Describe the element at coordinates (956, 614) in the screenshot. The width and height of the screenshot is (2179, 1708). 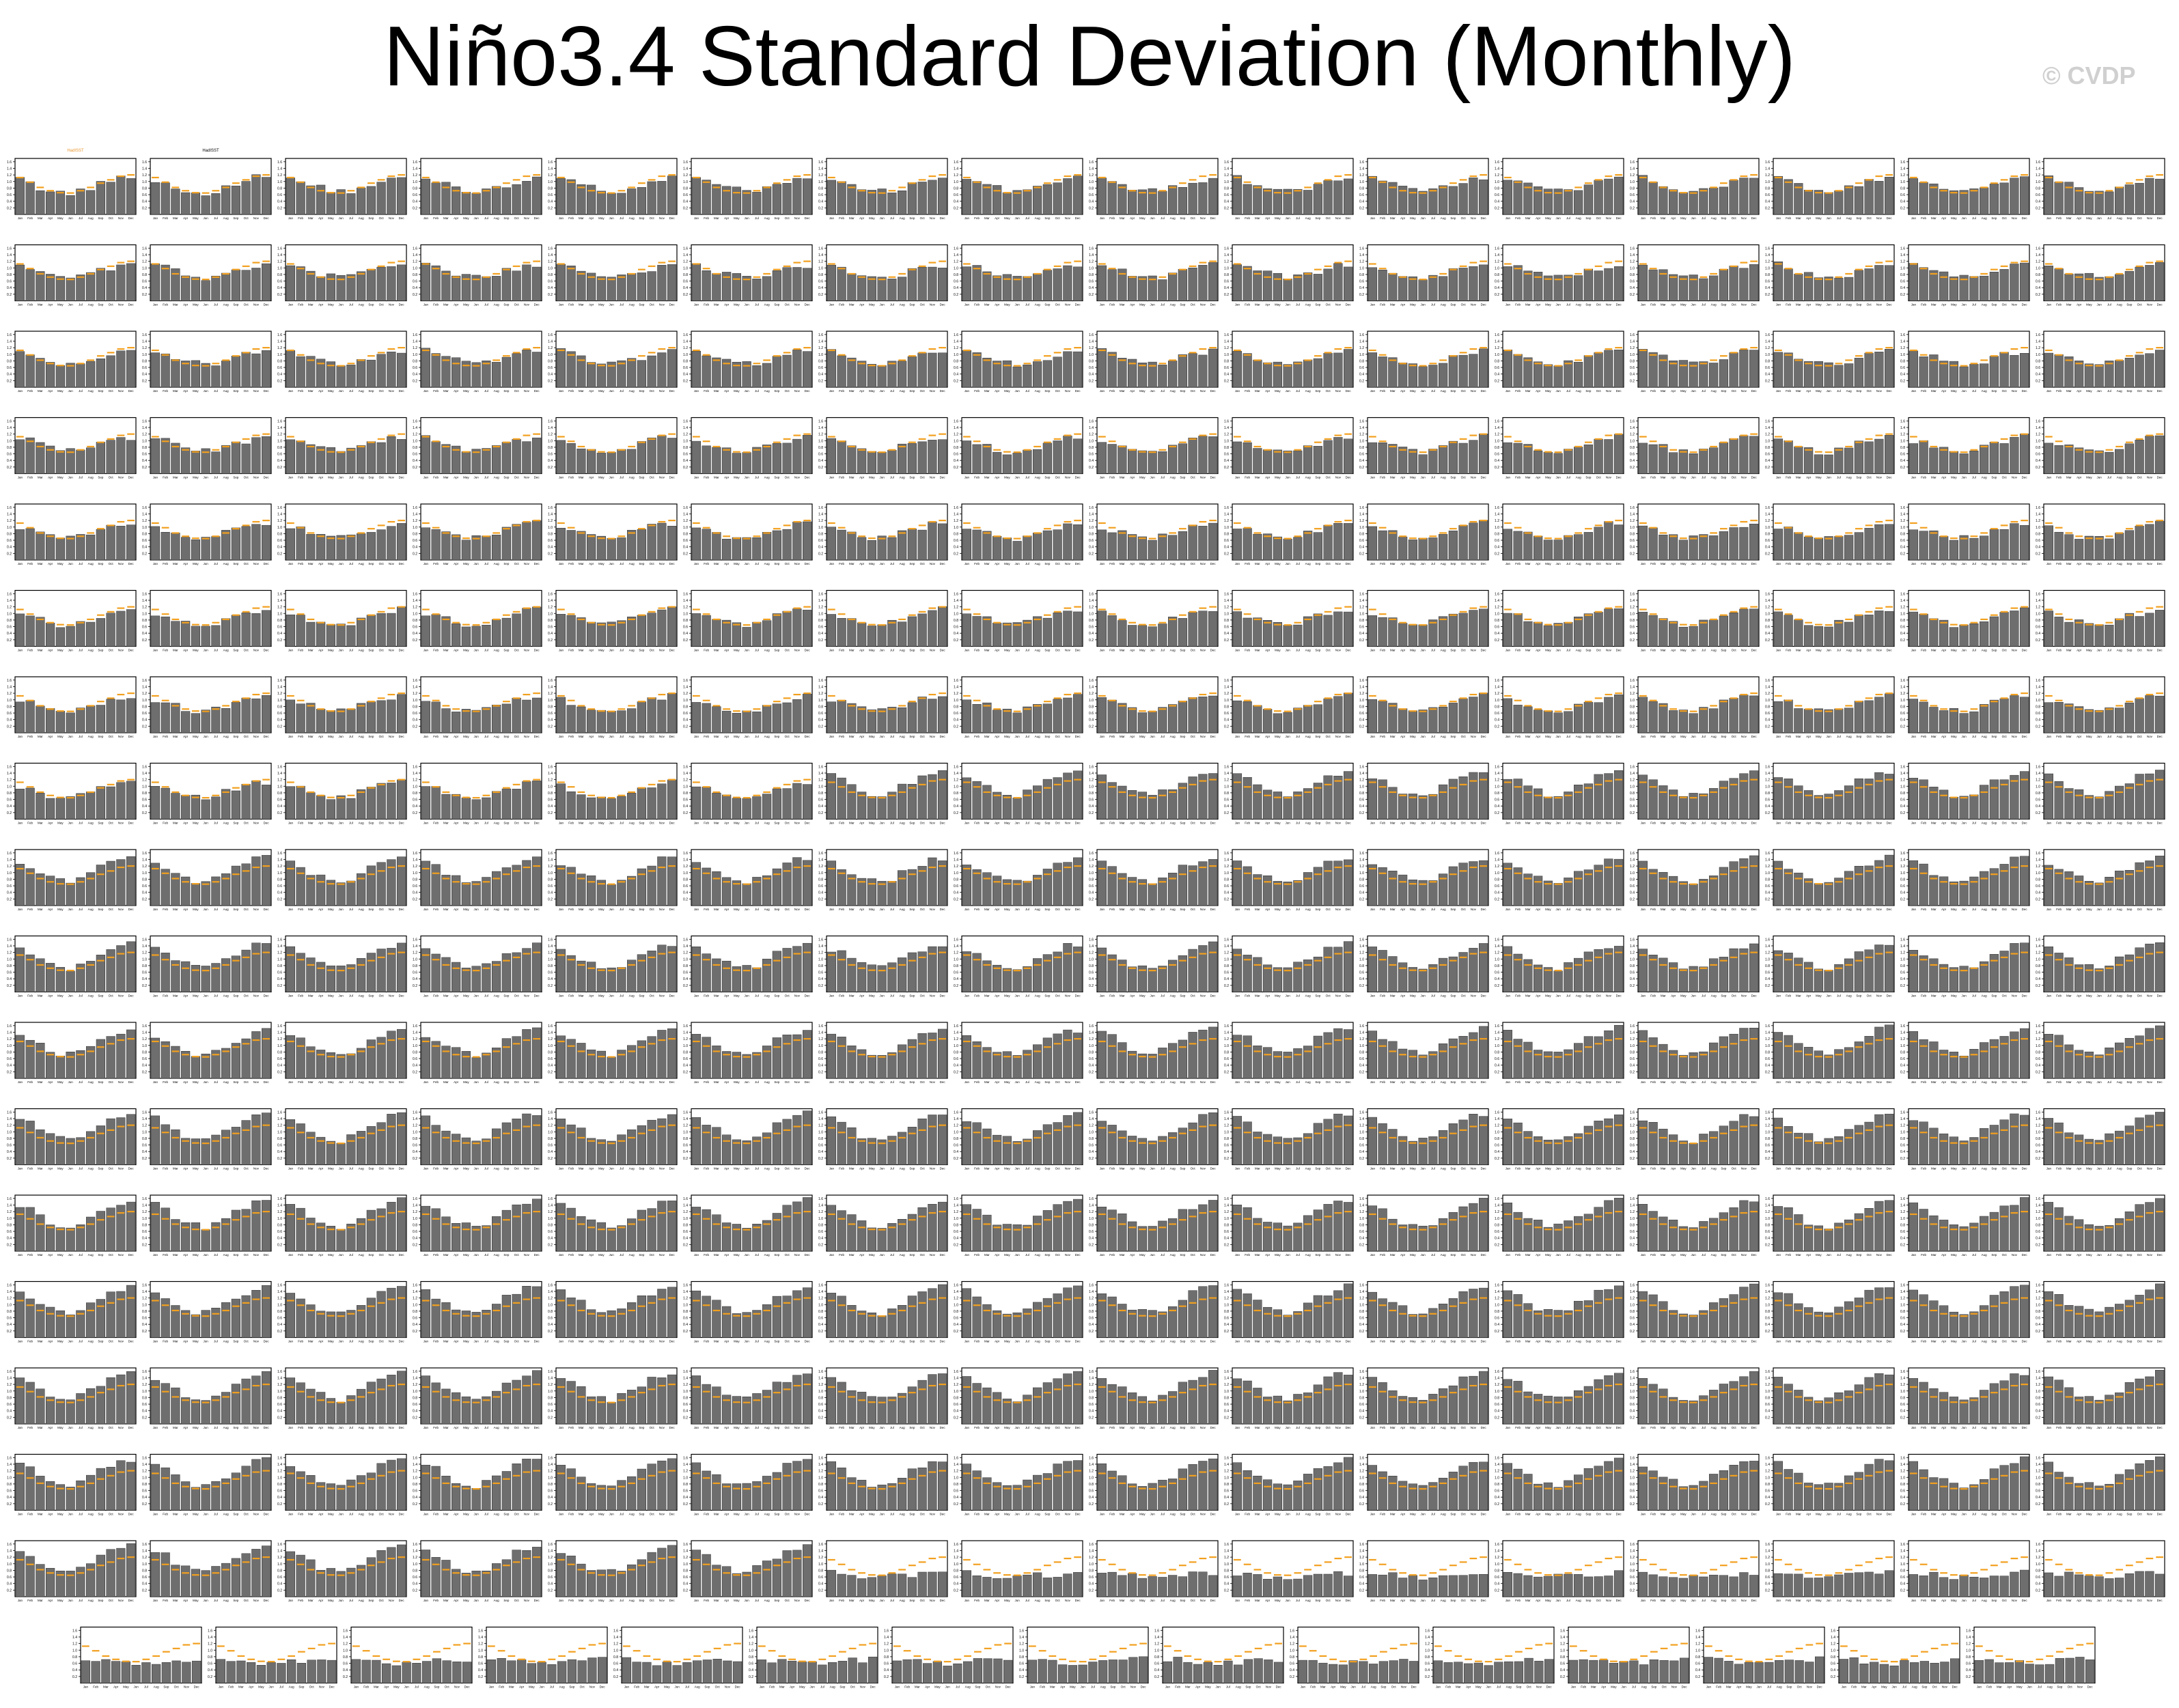
I see `y-tick-label: 1.0` at that location.